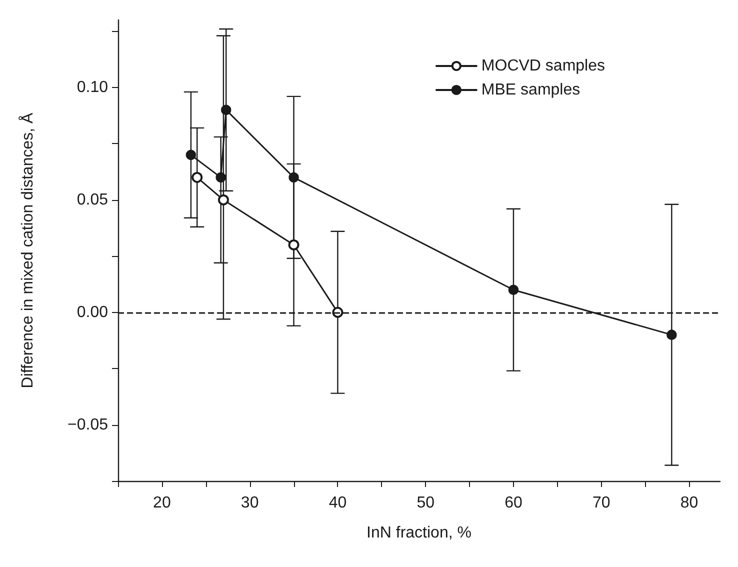  Describe the element at coordinates (419, 533) in the screenshot. I see `x-axis-title: InN fraction, %` at that location.